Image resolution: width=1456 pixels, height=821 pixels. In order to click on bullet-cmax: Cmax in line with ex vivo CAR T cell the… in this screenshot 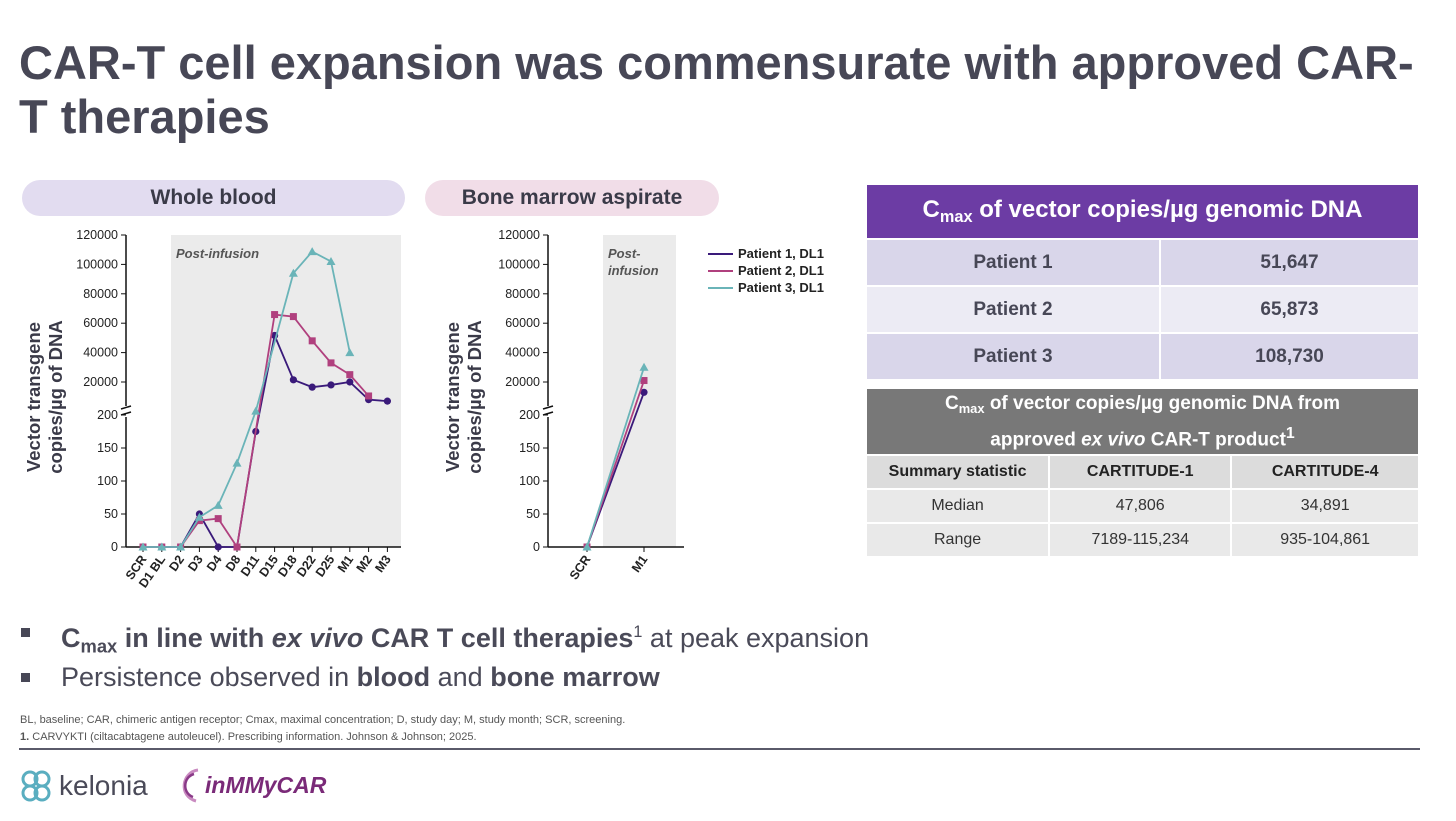, I will do `click(444, 633)`.